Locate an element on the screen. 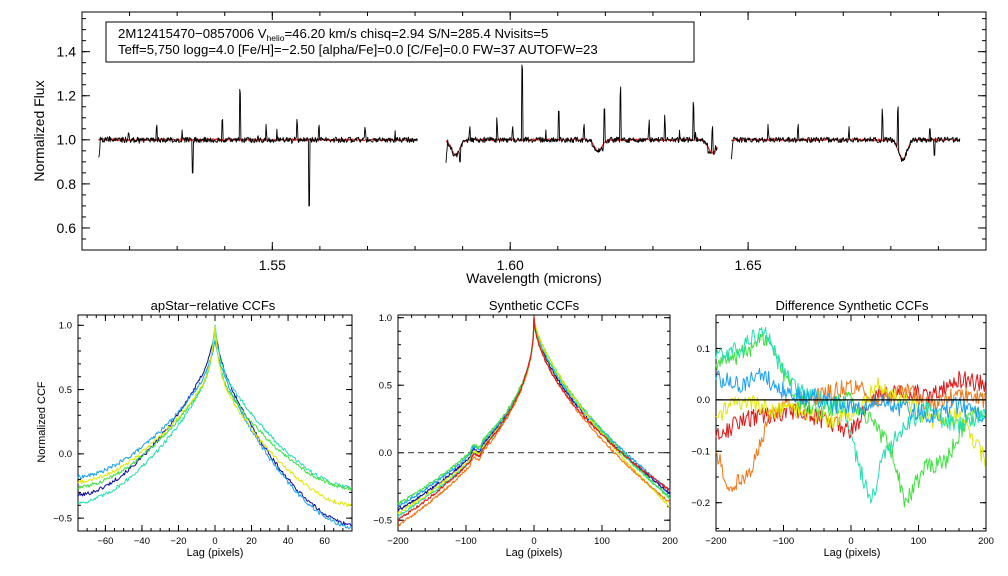 This screenshot has width=1008, height=576. difference-ccf-xlabel: Lag (pixels) is located at coordinates (852, 553).